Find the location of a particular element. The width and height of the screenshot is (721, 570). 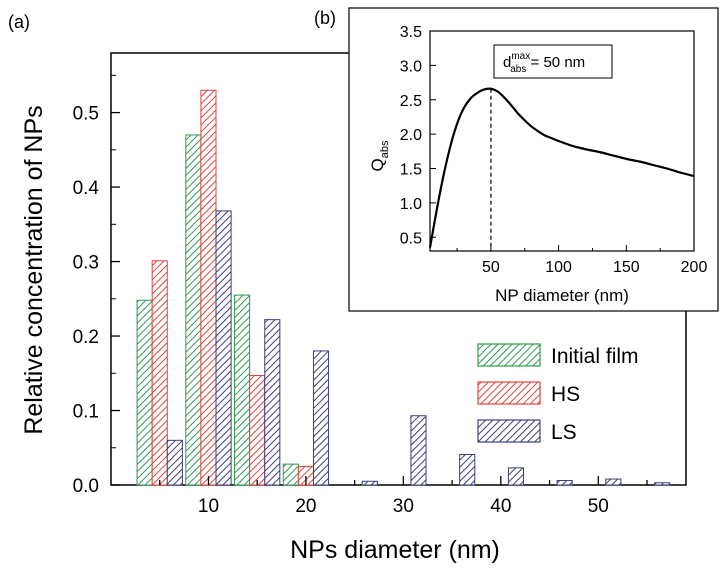

inset-x-tick-label: 100 is located at coordinates (558, 267).